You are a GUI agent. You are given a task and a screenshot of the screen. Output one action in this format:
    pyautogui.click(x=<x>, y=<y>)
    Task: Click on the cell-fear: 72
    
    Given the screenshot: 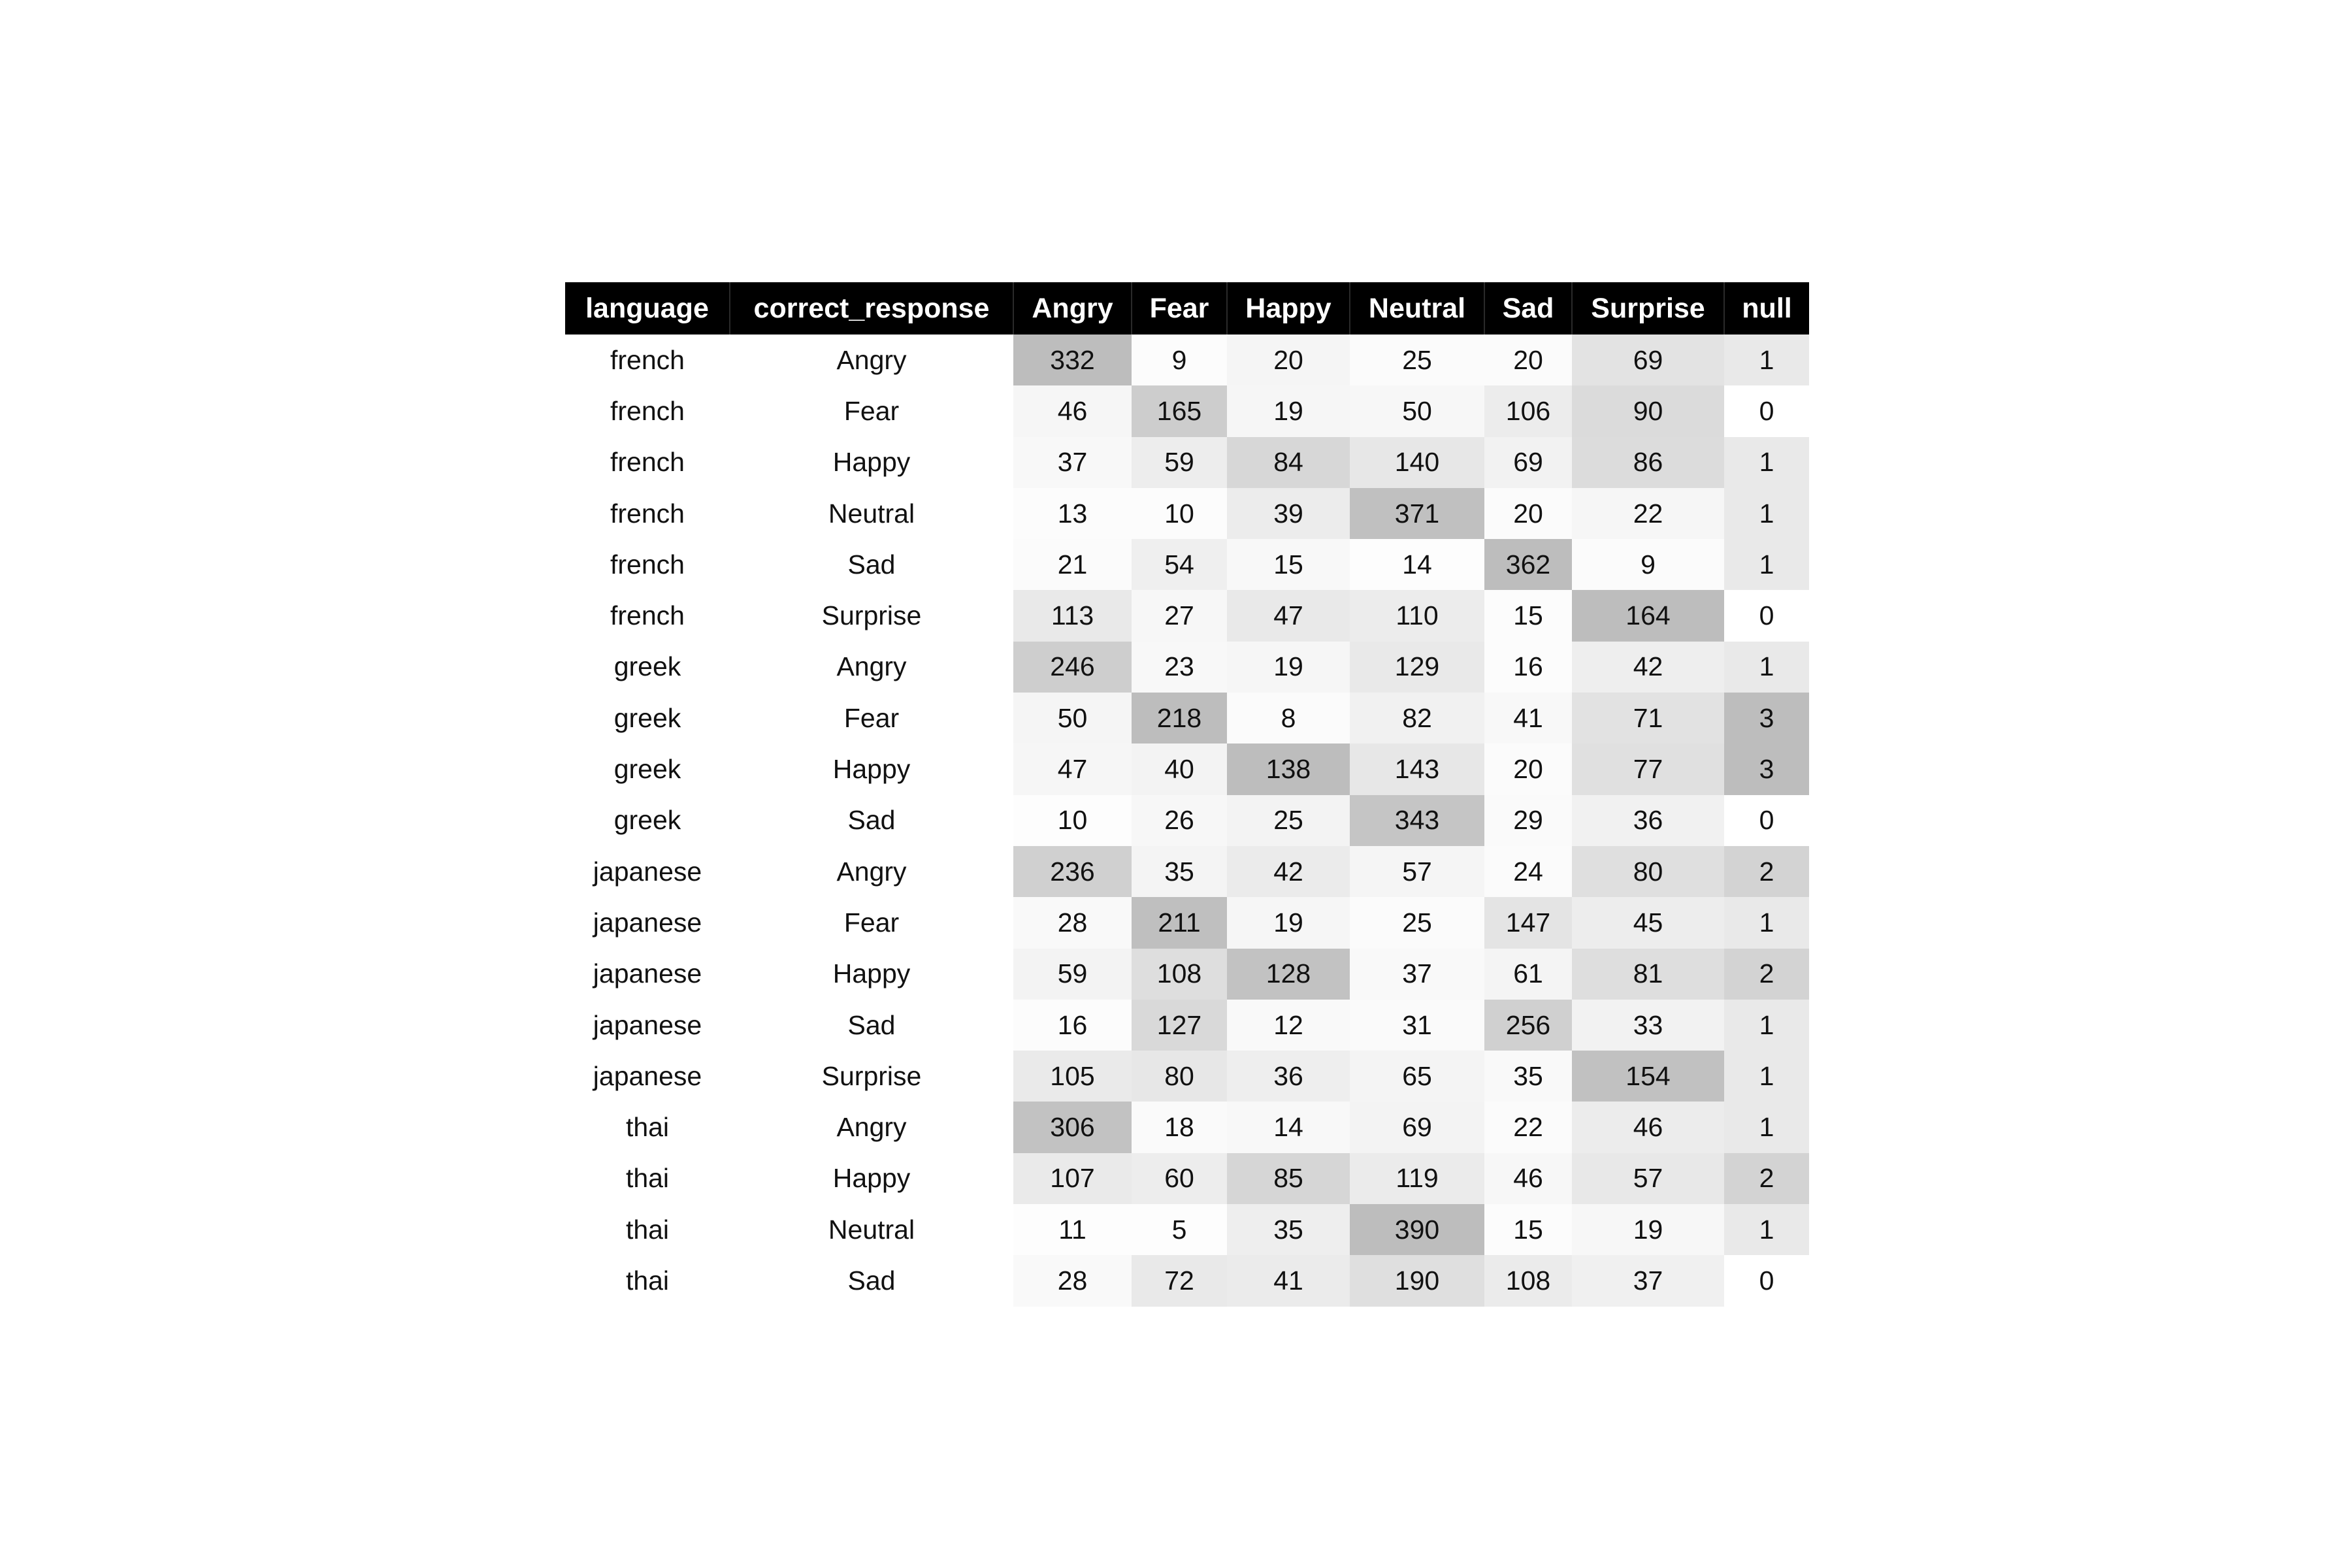 What is the action you would take?
    pyautogui.click(x=1179, y=1281)
    